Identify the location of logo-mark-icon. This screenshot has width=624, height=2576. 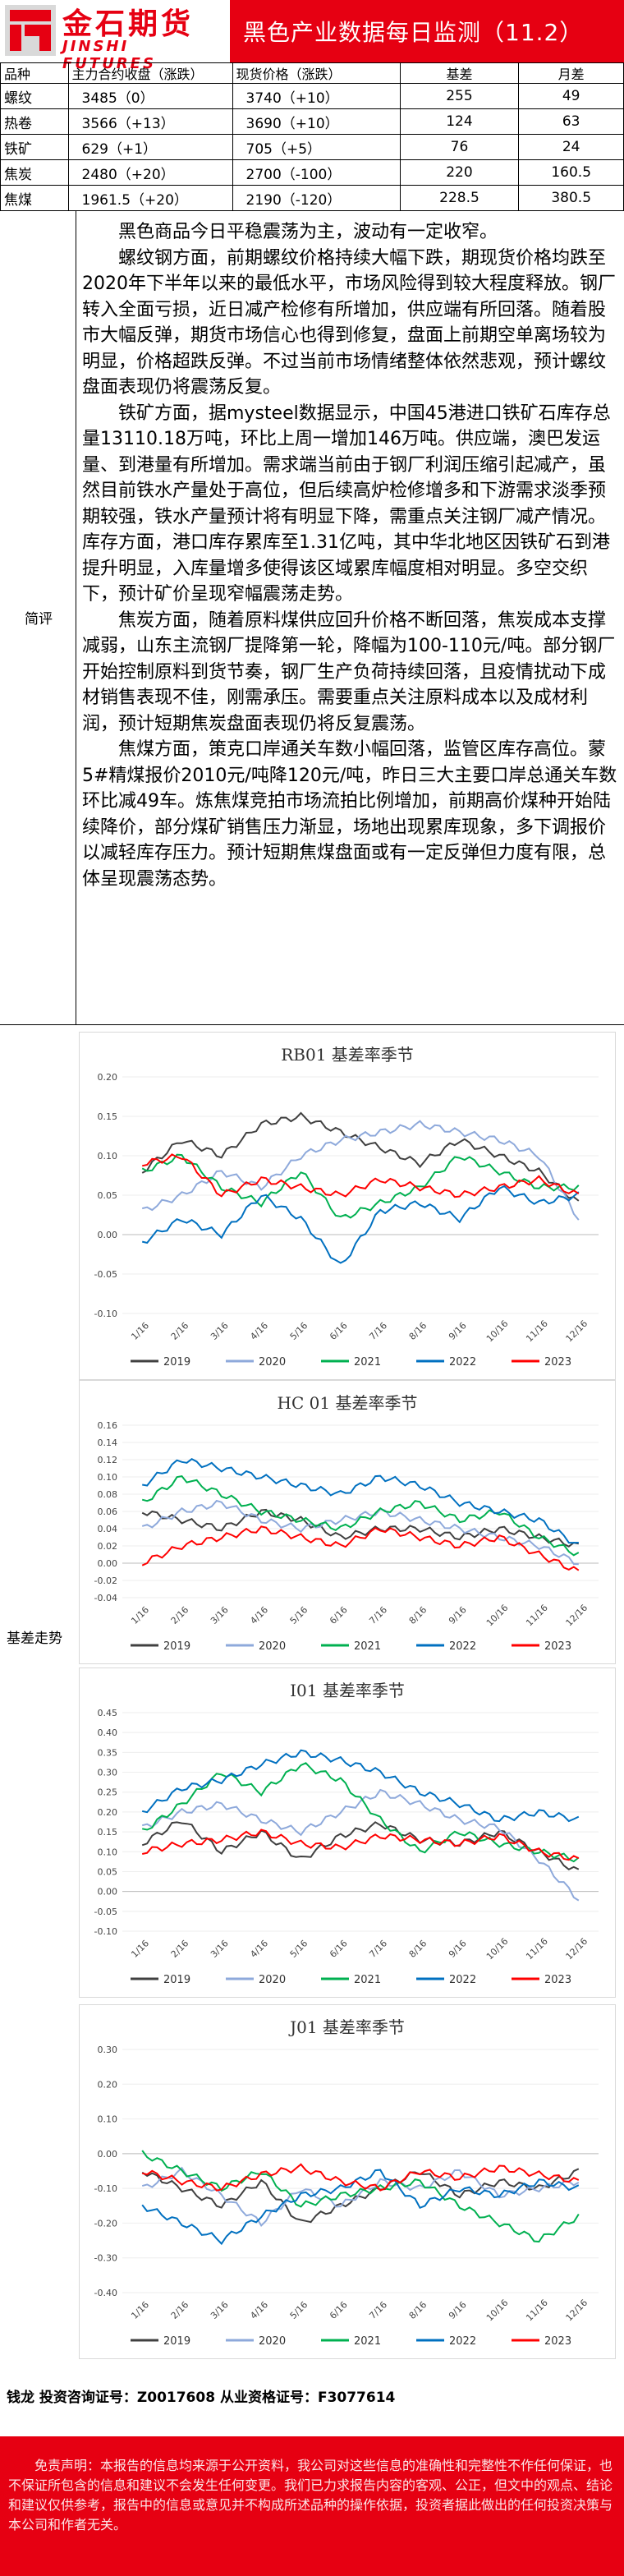
(30, 30).